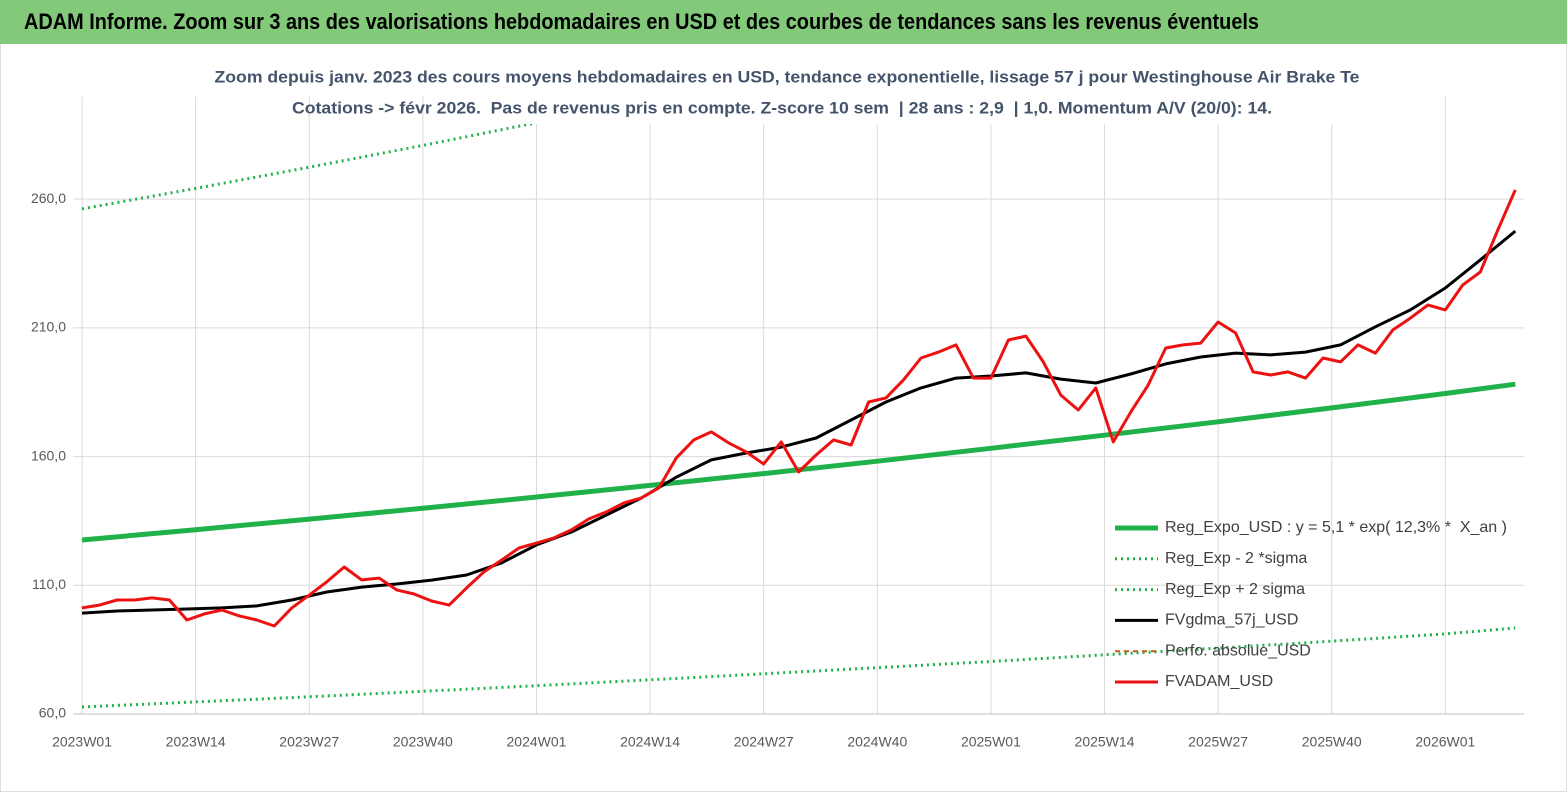 The height and width of the screenshot is (792, 1567). What do you see at coordinates (82, 742) in the screenshot?
I see `x-tick-label: 2023W01` at bounding box center [82, 742].